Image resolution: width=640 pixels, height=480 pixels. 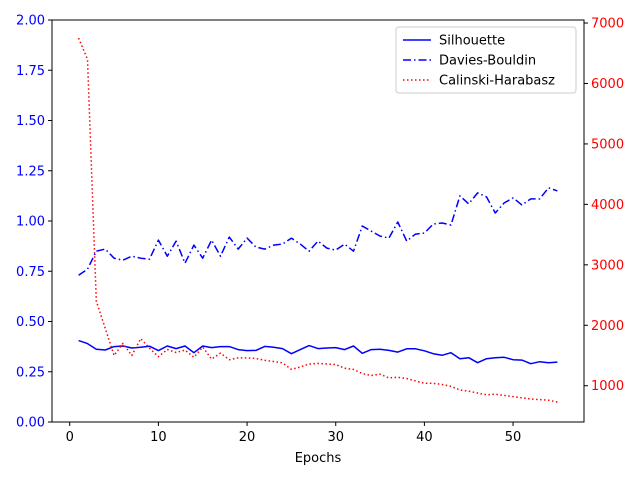 I want to click on x-tick-label: 50, so click(x=513, y=437).